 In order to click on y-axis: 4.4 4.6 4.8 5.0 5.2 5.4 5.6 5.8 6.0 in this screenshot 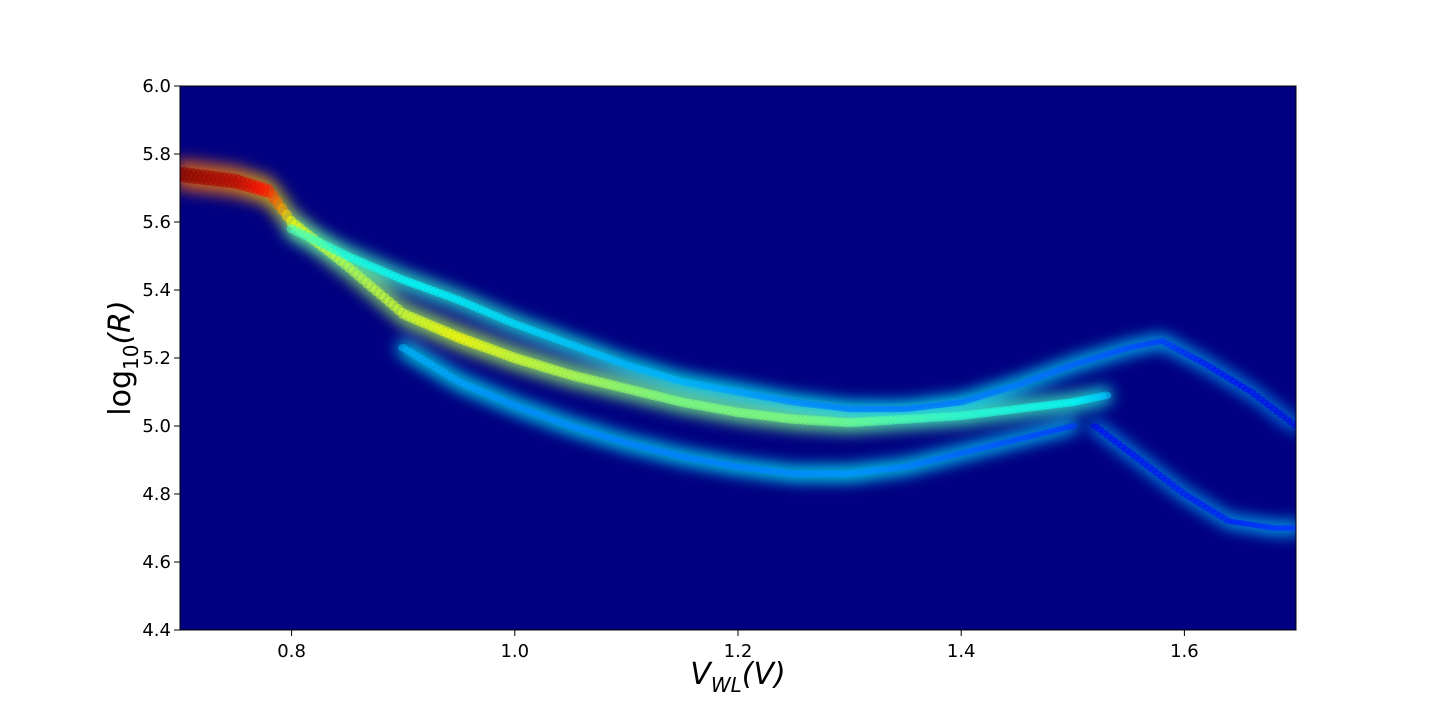, I will do `click(161, 358)`.